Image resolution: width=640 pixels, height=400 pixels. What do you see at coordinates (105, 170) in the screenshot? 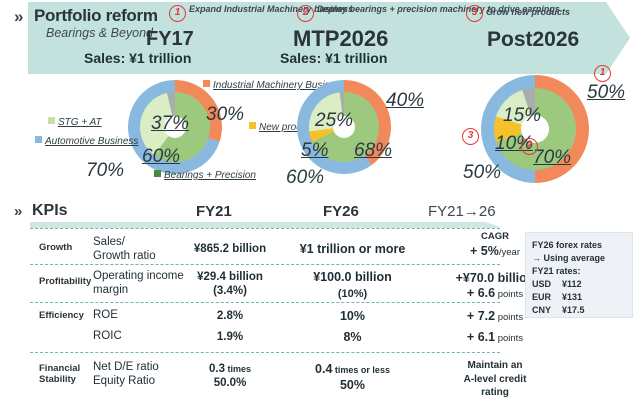
I see `donut-fy17-label-automotive: 70%` at bounding box center [105, 170].